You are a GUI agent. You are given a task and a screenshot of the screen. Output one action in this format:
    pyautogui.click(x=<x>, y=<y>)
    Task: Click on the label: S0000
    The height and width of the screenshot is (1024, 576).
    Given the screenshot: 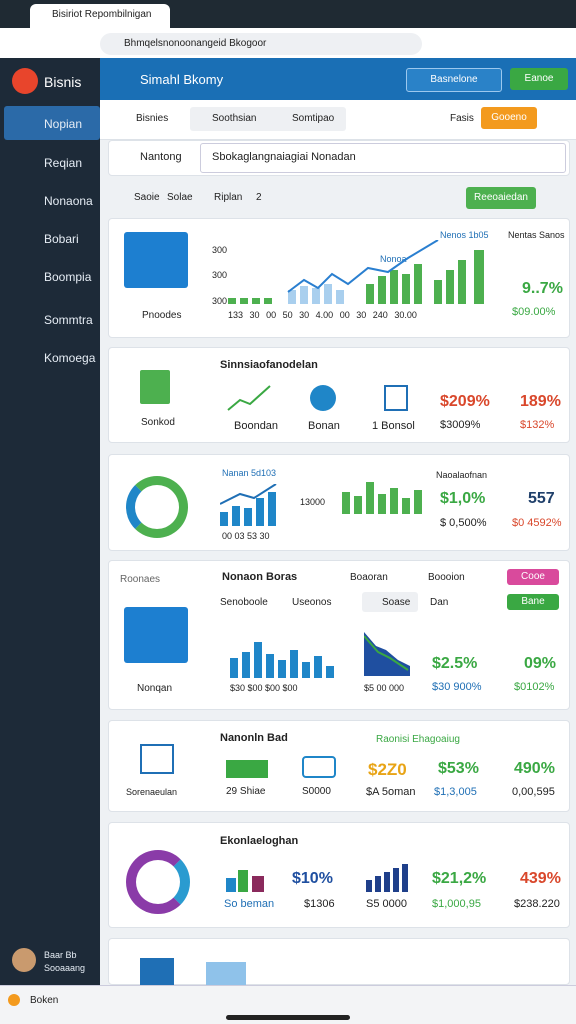 What is the action you would take?
    pyautogui.click(x=316, y=791)
    